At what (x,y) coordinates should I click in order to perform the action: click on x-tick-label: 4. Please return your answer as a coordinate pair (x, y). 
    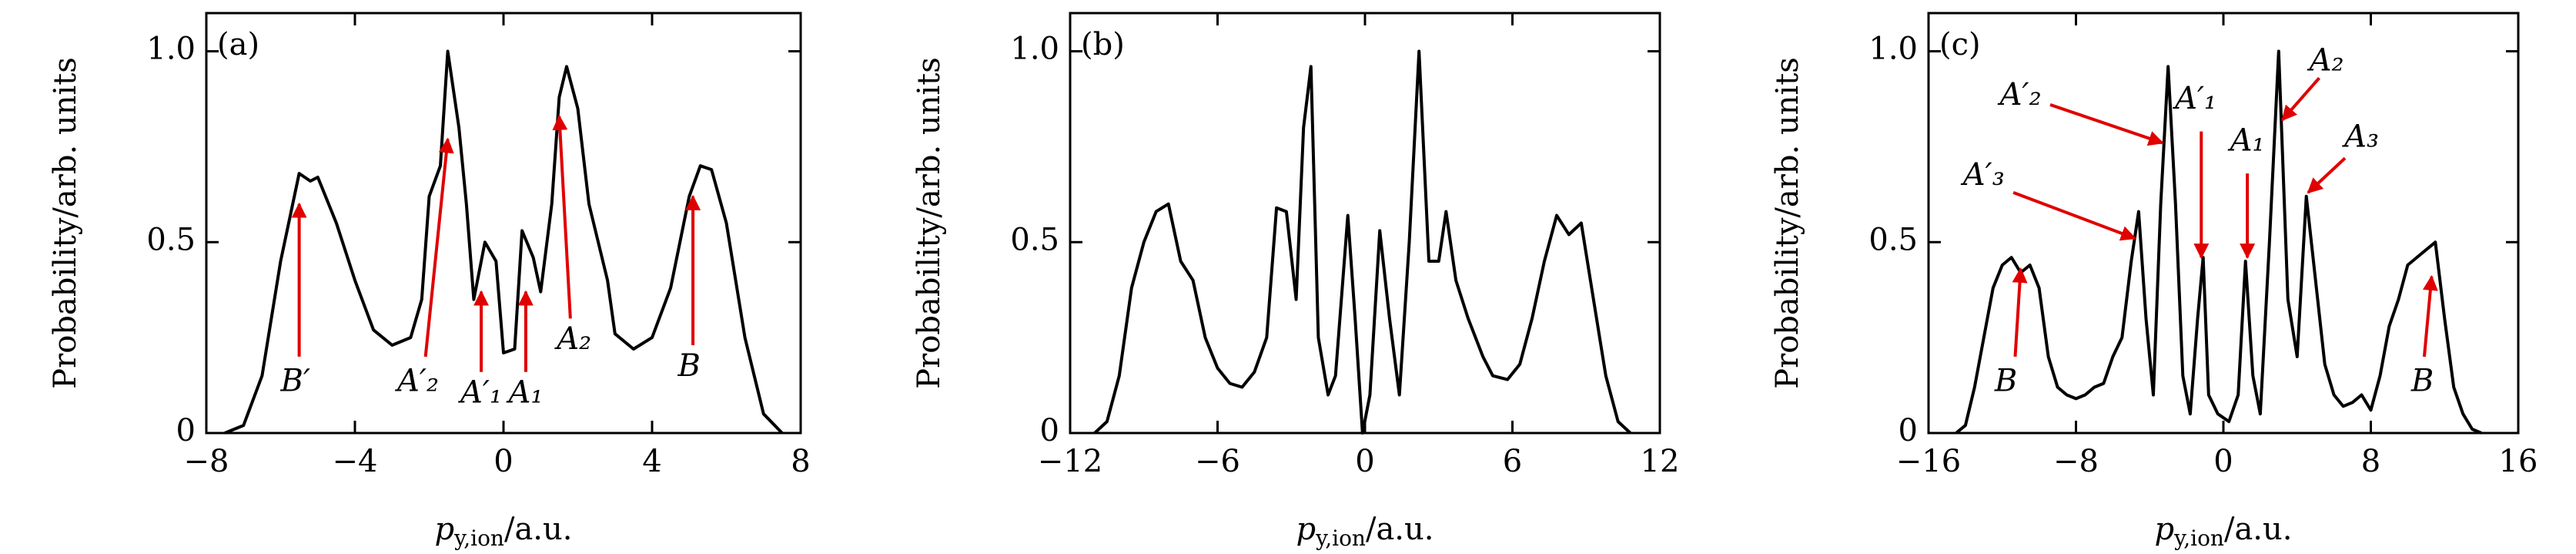
    Looking at the image, I should click on (651, 461).